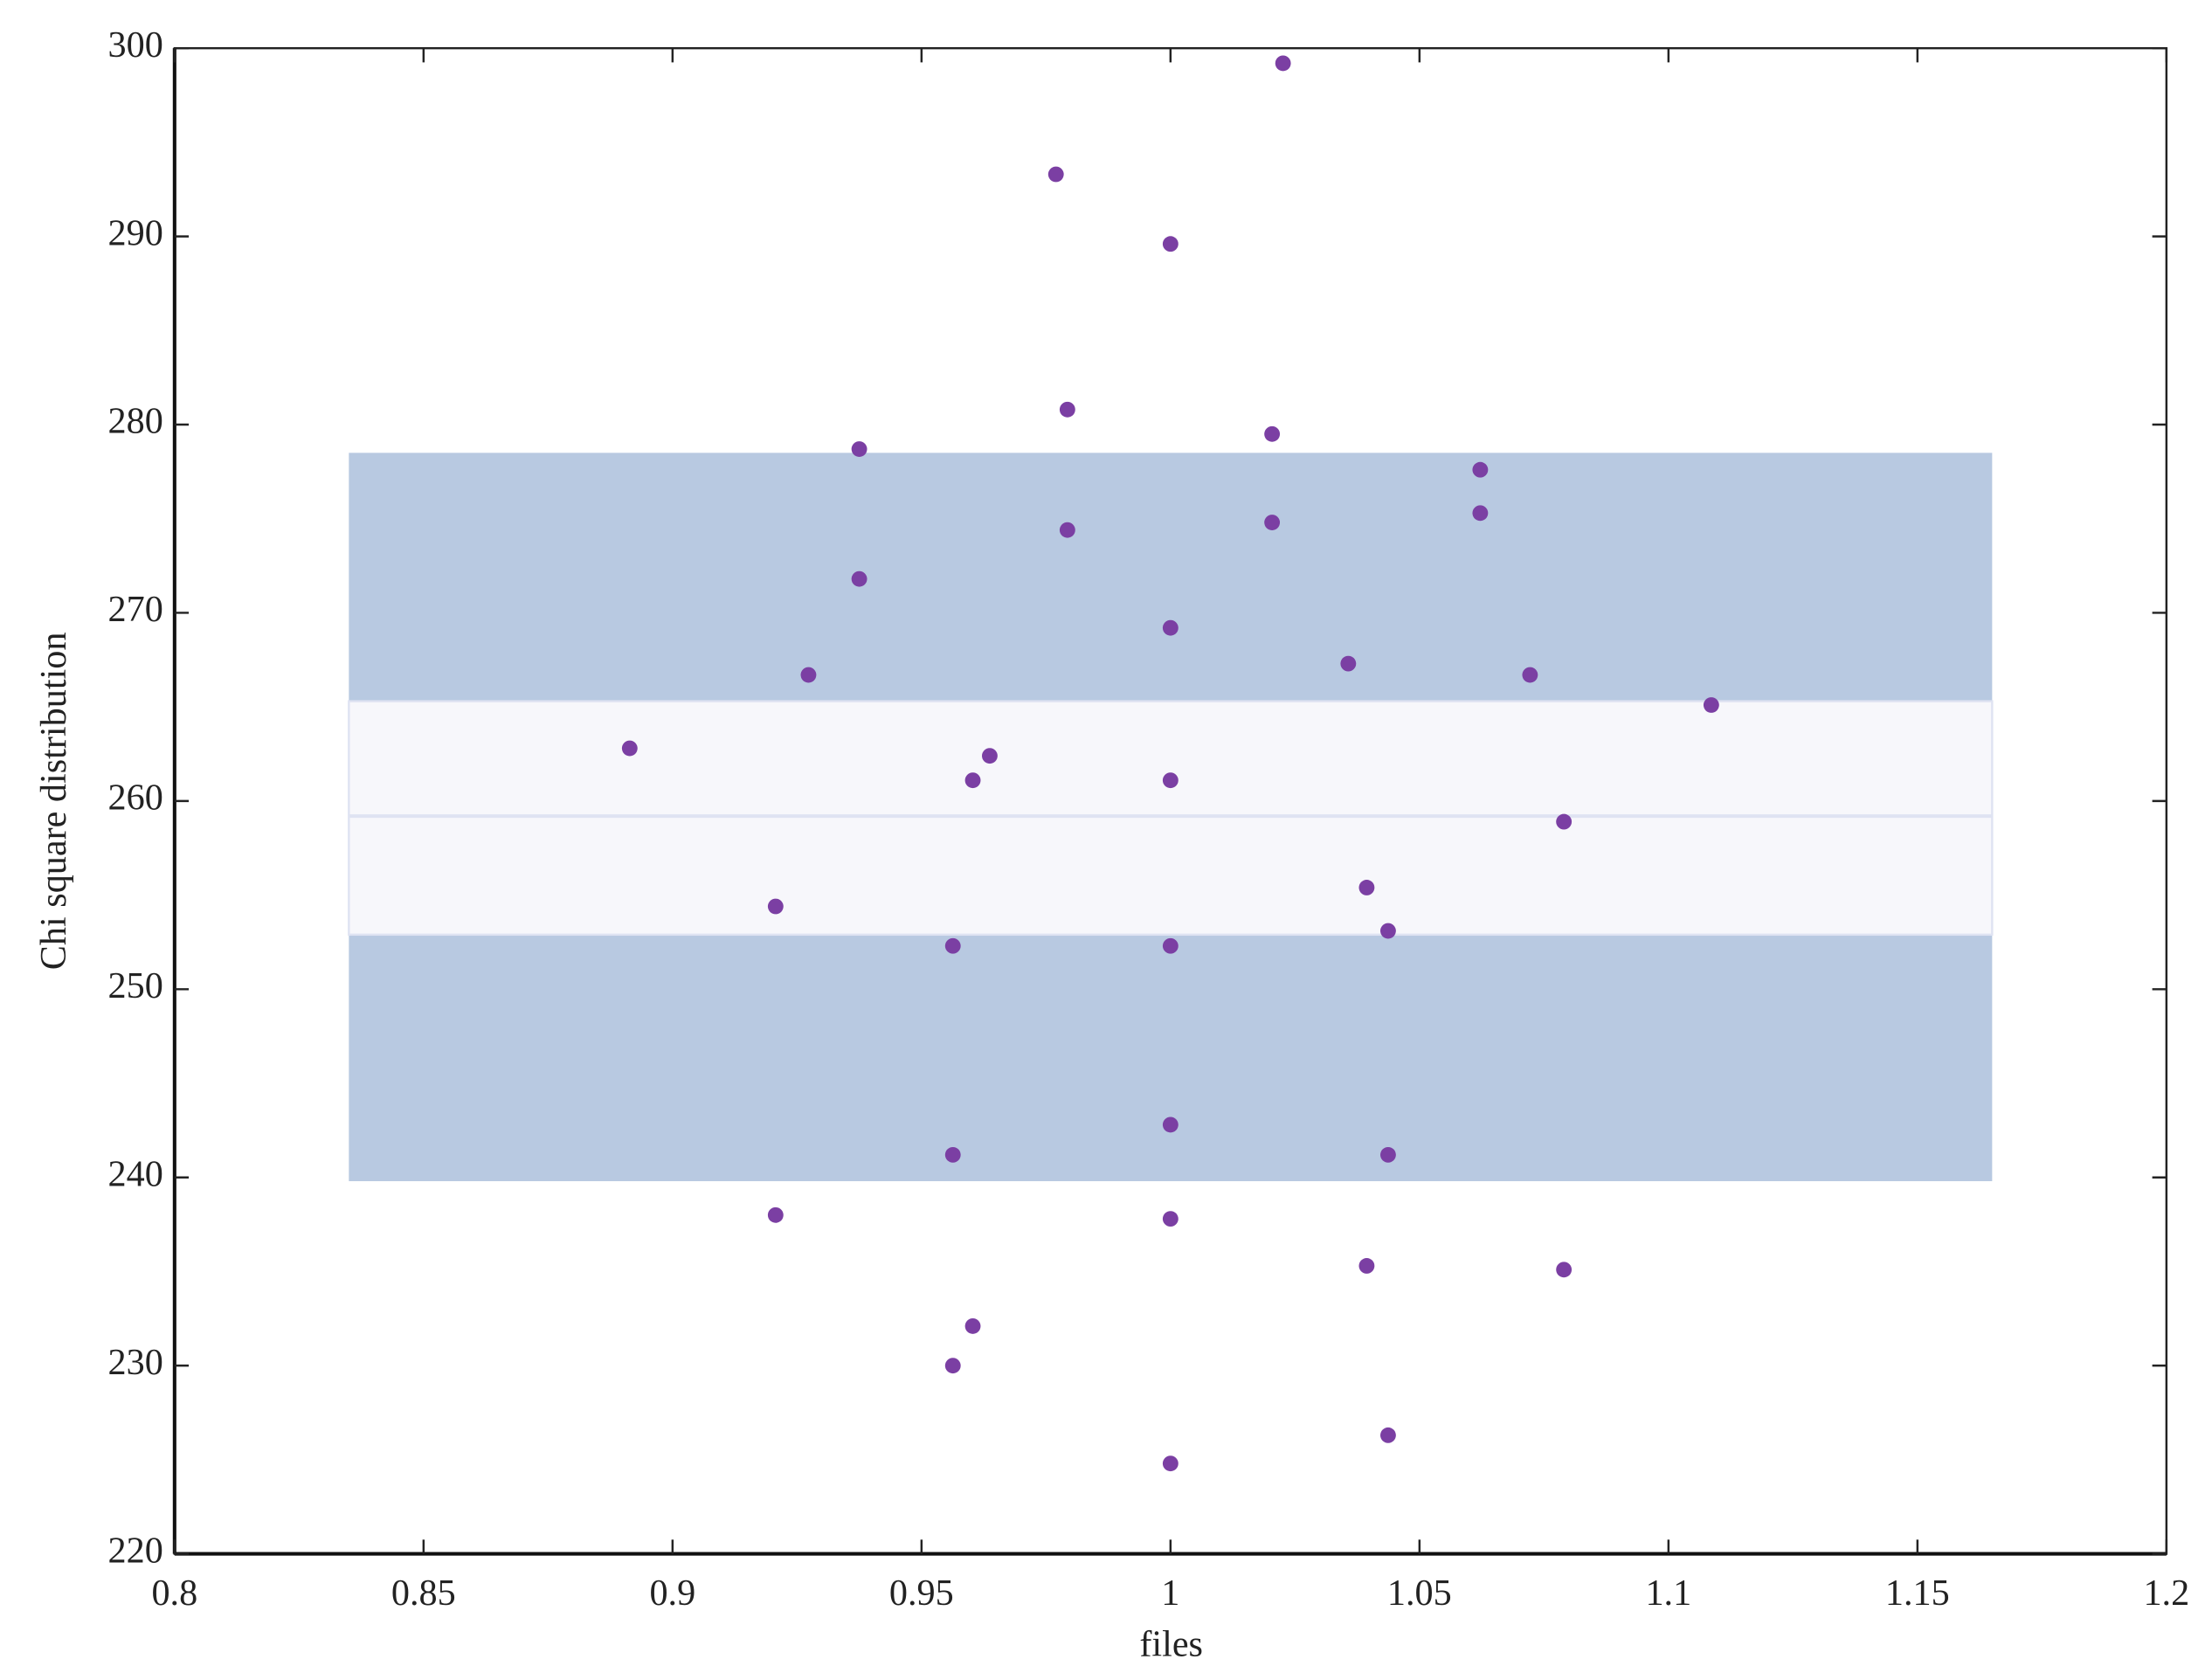 The height and width of the screenshot is (1680, 2212). I want to click on y-tick-label: 220, so click(135, 1550).